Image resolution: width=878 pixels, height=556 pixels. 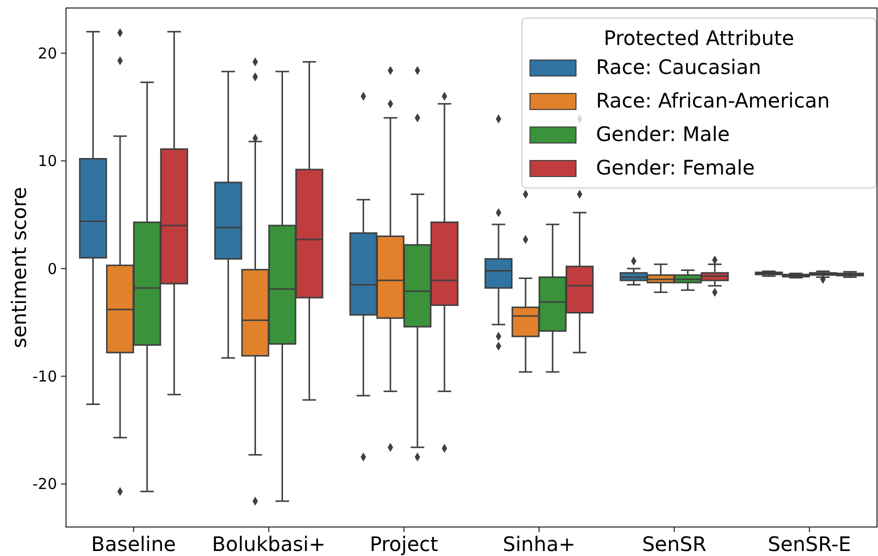 I want to click on legend-title: Protected Attribute, so click(x=699, y=38).